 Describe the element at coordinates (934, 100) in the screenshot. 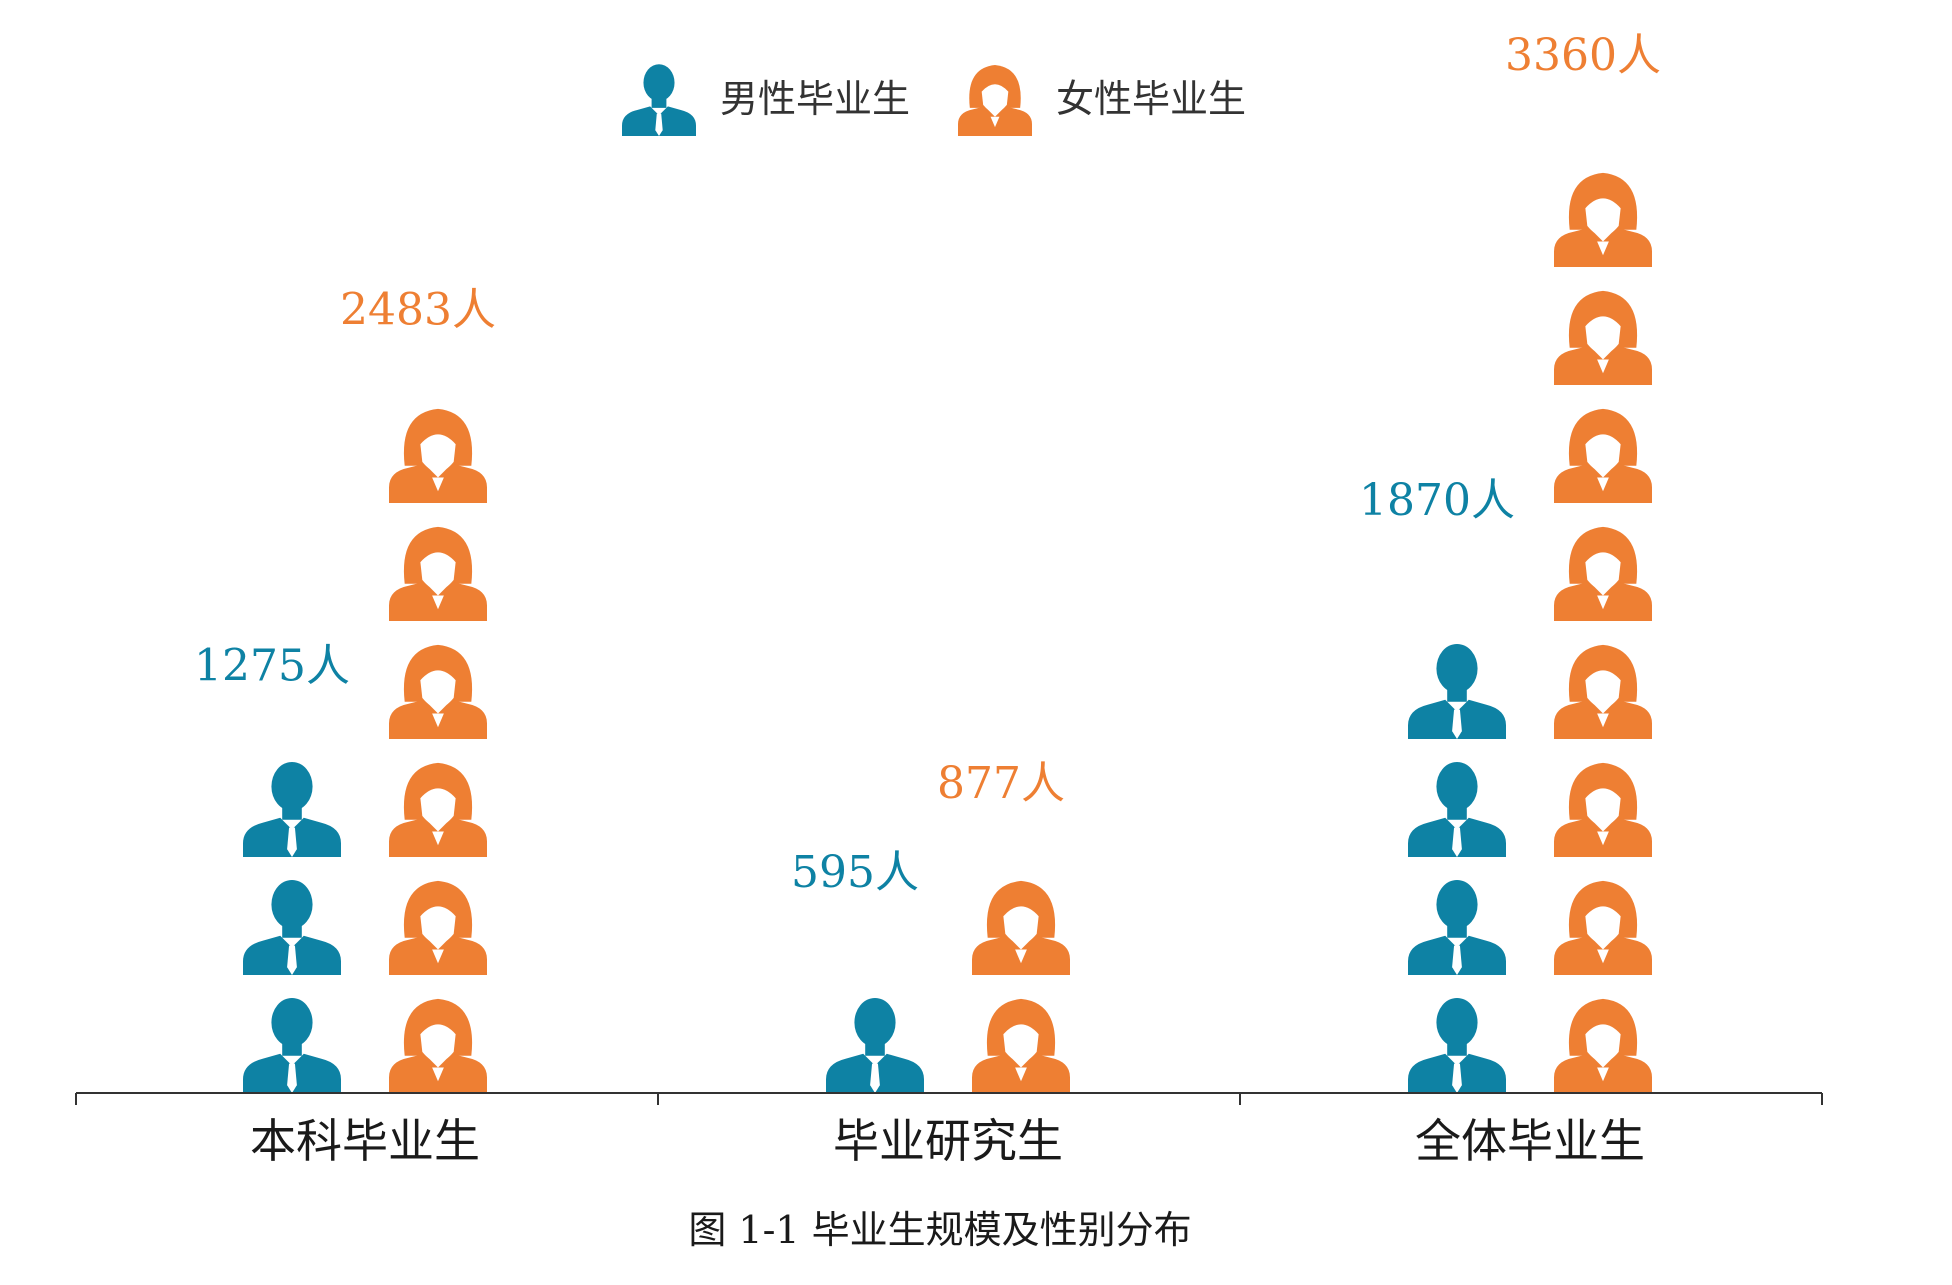

I see `legend: 男性毕业生 女性毕业生` at that location.